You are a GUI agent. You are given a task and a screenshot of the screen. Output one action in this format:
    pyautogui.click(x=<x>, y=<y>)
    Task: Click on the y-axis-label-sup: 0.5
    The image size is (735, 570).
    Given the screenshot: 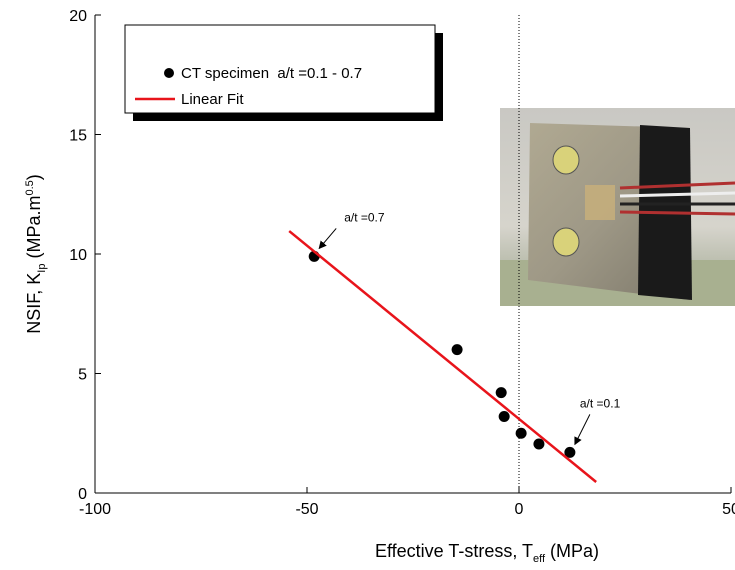 What is the action you would take?
    pyautogui.click(x=30, y=187)
    